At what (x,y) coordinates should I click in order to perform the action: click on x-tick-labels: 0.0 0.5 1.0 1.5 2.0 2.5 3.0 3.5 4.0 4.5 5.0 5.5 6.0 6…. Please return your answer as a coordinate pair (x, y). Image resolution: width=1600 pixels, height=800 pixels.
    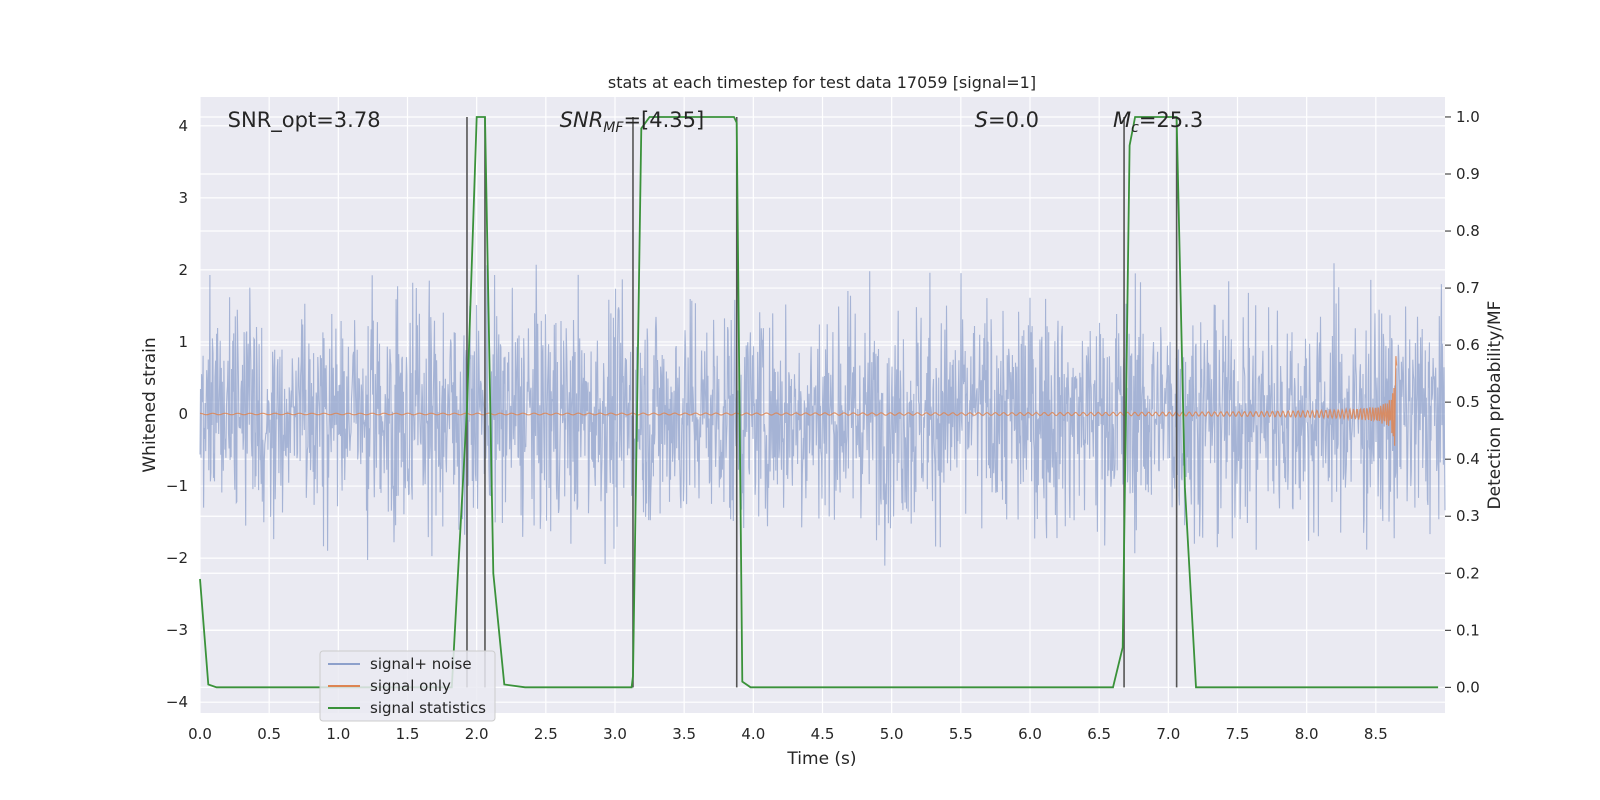
    Looking at the image, I should click on (788, 734).